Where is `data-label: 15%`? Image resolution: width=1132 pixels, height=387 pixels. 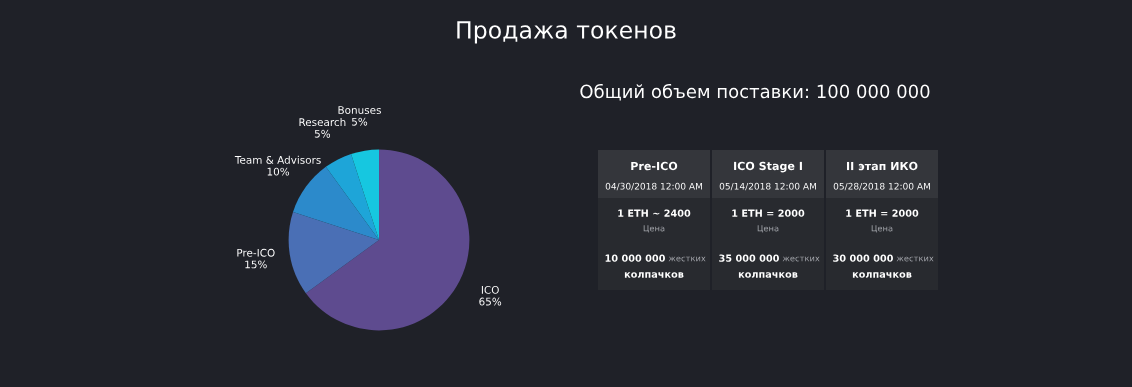
data-label: 15% is located at coordinates (256, 264).